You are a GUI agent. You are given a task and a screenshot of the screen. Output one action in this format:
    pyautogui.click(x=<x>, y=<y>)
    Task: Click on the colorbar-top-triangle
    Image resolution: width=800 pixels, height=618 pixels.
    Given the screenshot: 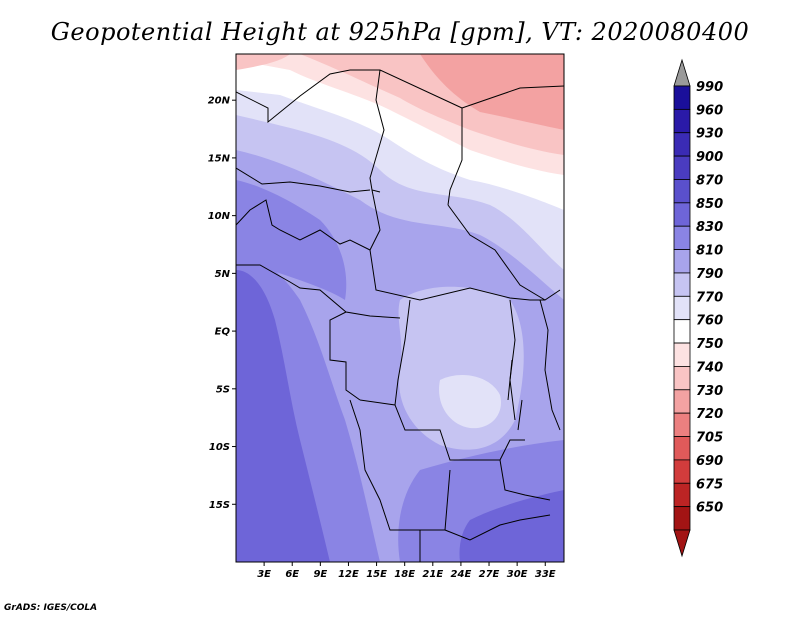 What is the action you would take?
    pyautogui.click(x=682, y=72)
    